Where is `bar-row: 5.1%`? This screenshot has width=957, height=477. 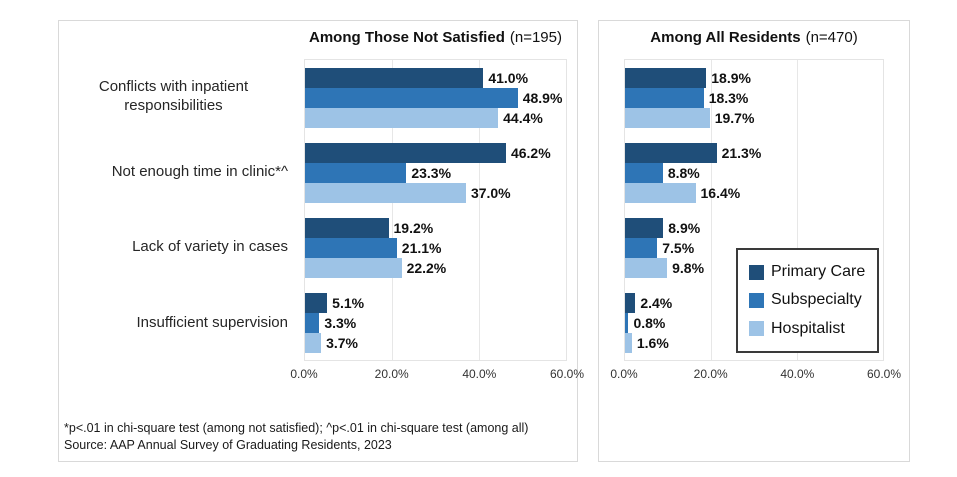 bar-row: 5.1% is located at coordinates (435, 302).